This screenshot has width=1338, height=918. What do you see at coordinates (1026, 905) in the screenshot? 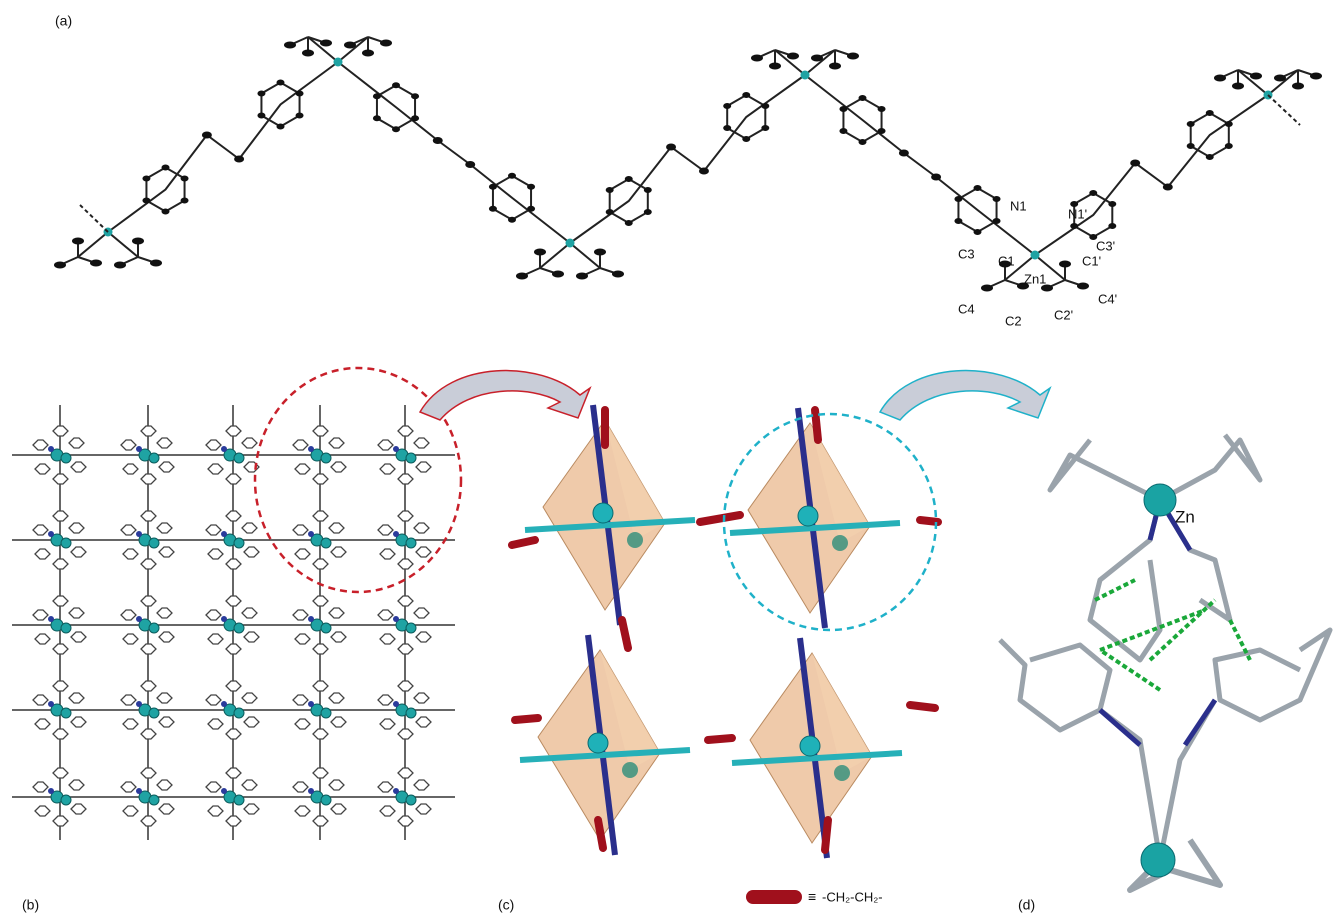
I see `panel-label: (d)` at bounding box center [1026, 905].